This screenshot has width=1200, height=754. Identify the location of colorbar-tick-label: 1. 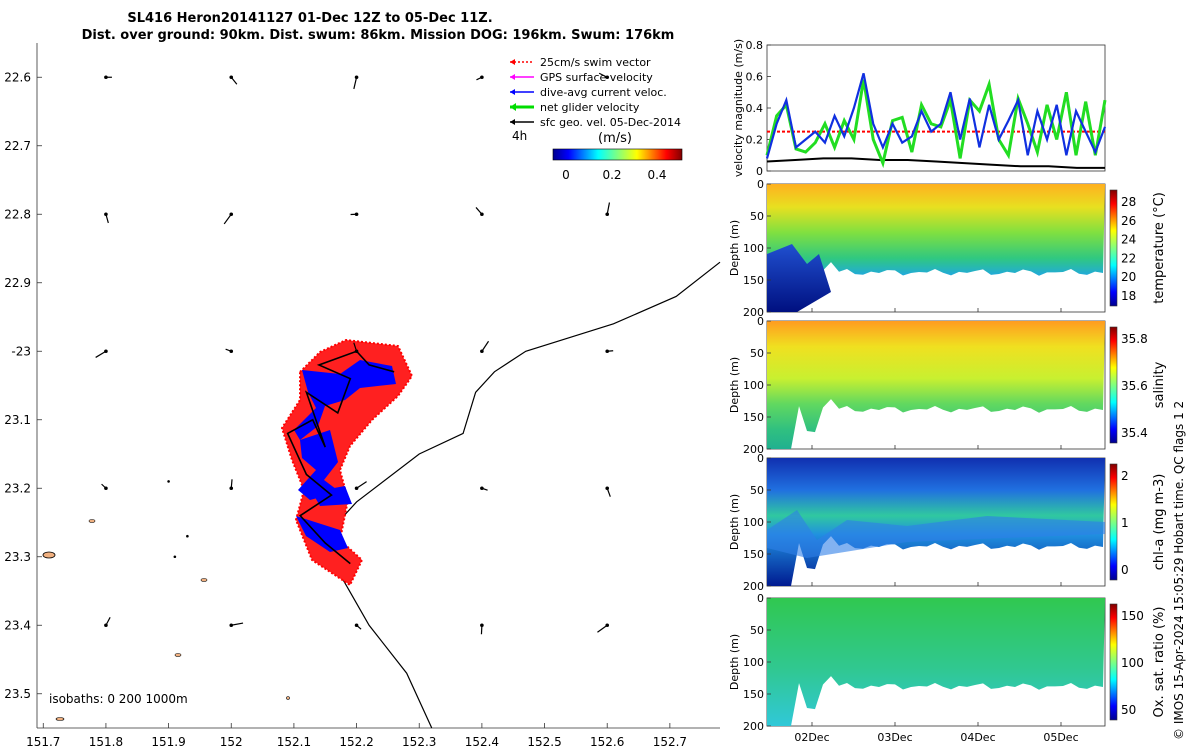
(1125, 523).